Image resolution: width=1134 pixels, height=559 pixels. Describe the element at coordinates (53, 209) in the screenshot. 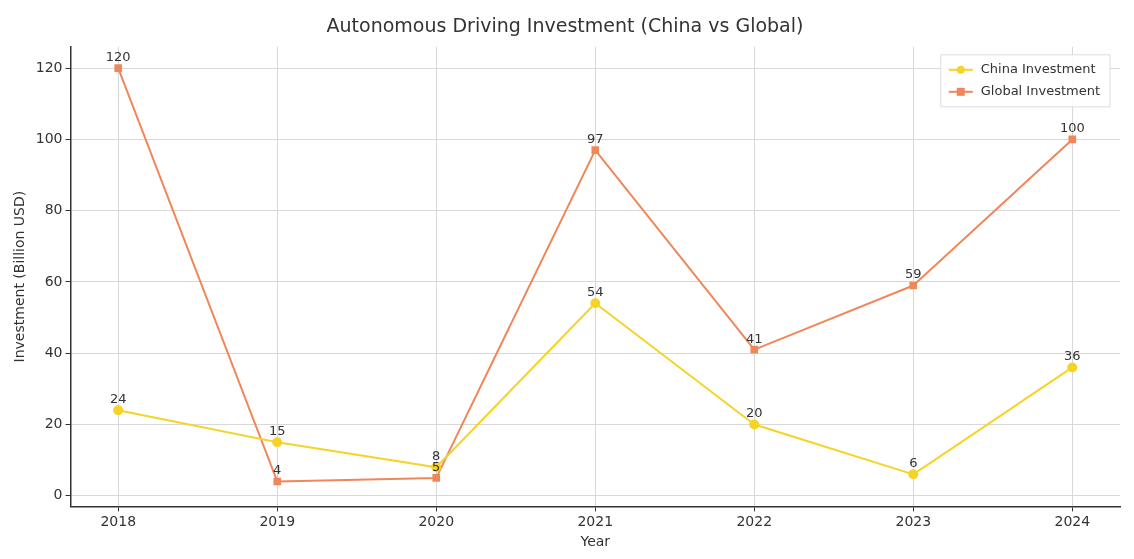

I see `y-tick-label: 80` at that location.